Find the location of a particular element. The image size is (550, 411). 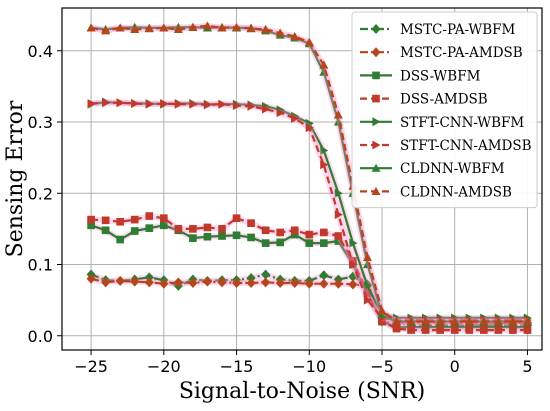

y-tick-label: 0.0 is located at coordinates (40, 336).